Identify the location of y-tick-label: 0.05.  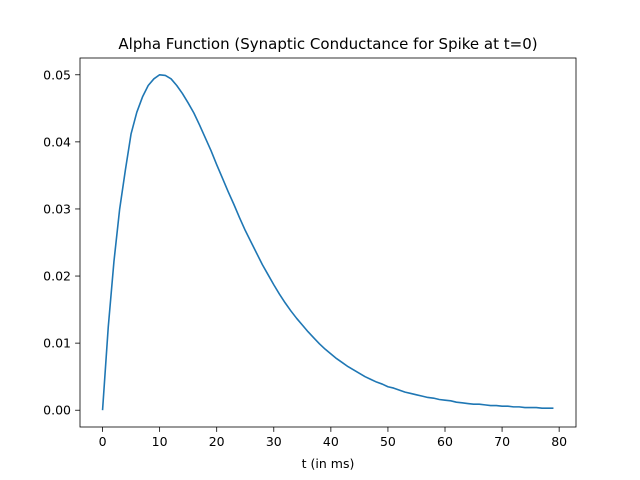
(57, 74).